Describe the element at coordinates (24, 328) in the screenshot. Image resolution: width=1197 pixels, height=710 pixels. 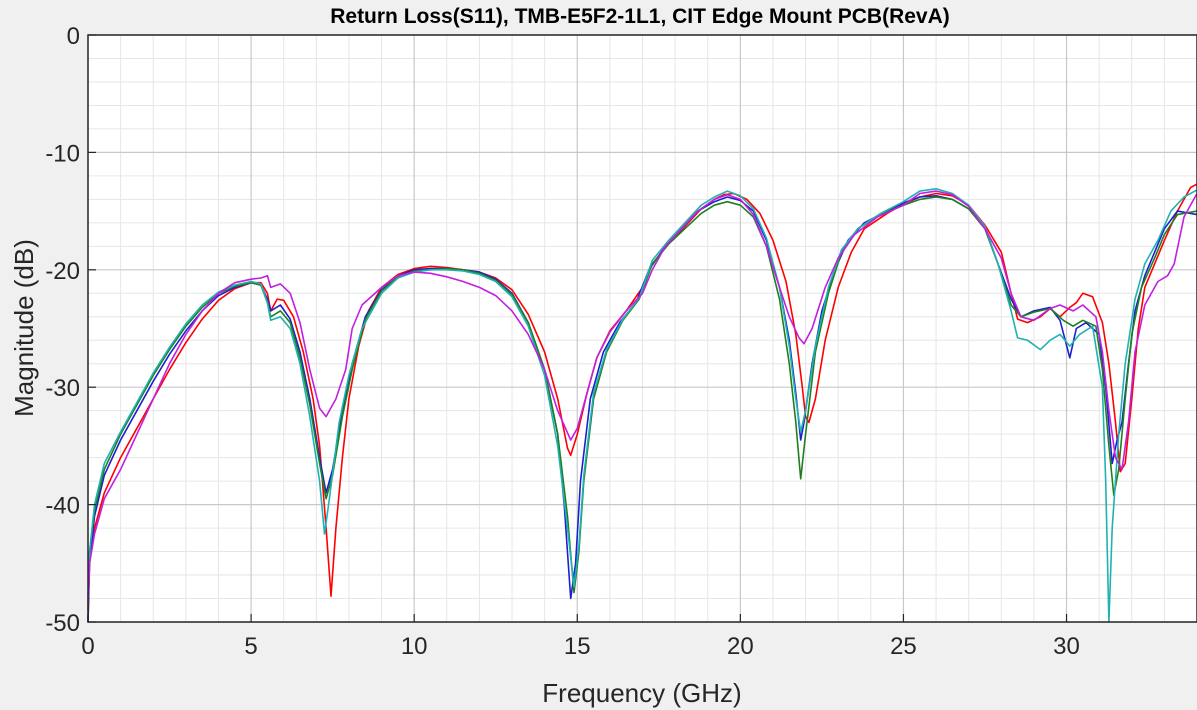
I see `y-axis-label: Magnitude (dB)` at that location.